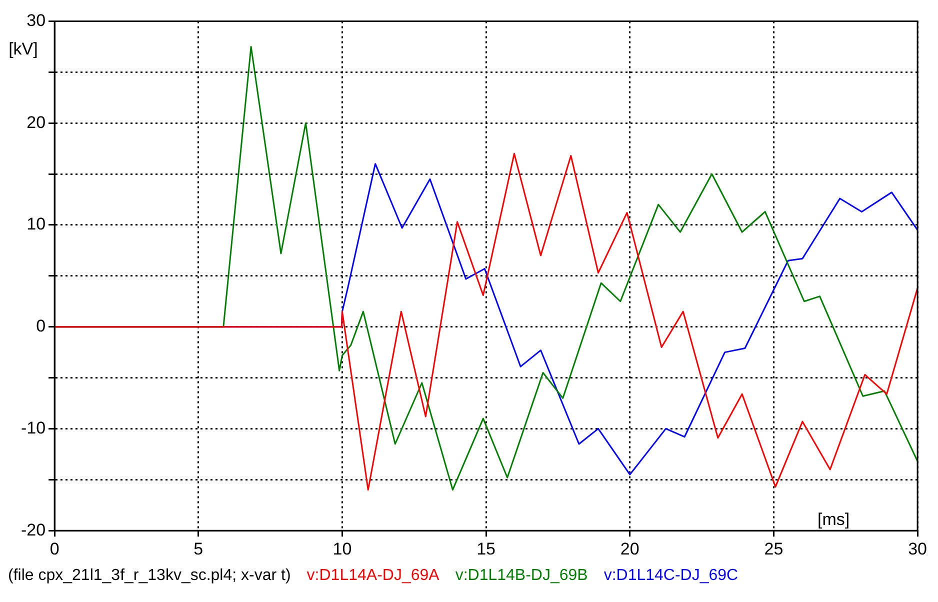  Describe the element at coordinates (149, 575) in the screenshot. I see `text: (file cpx_21l1_3f_r_13kv_sc.pl4; x-var t)` at that location.